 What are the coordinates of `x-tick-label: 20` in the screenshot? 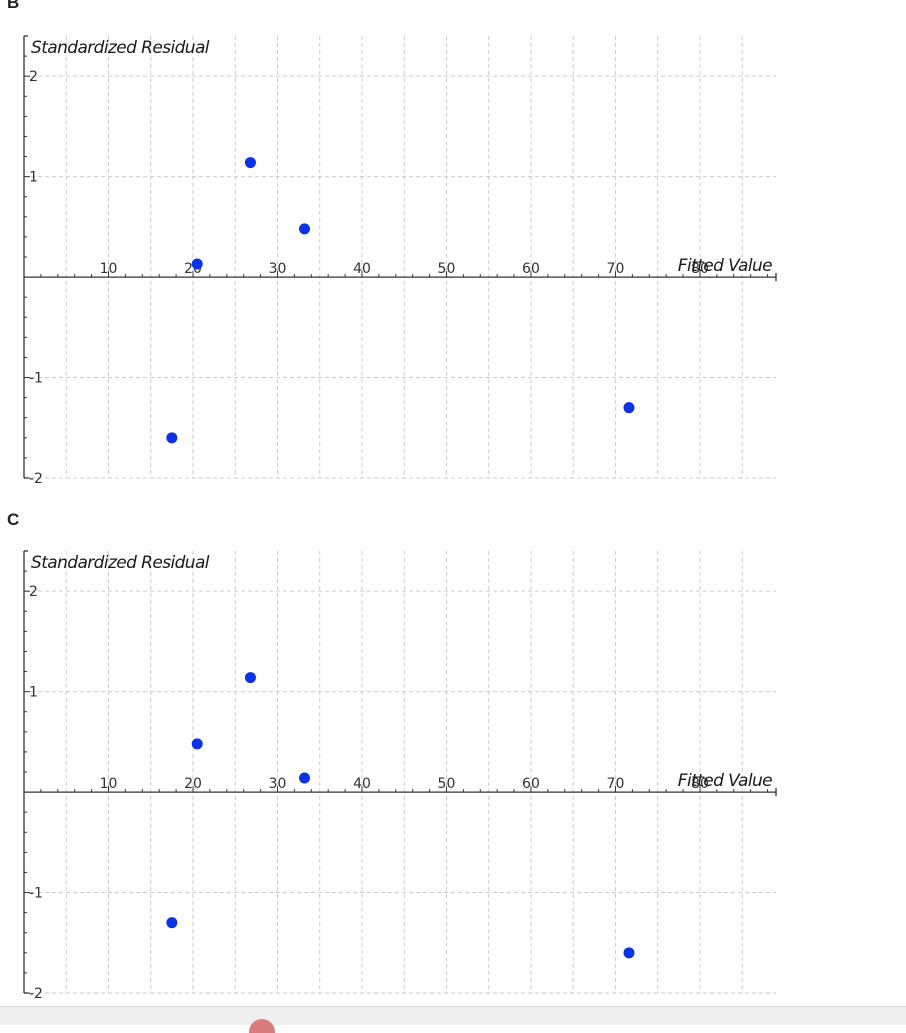 It's located at (193, 784).